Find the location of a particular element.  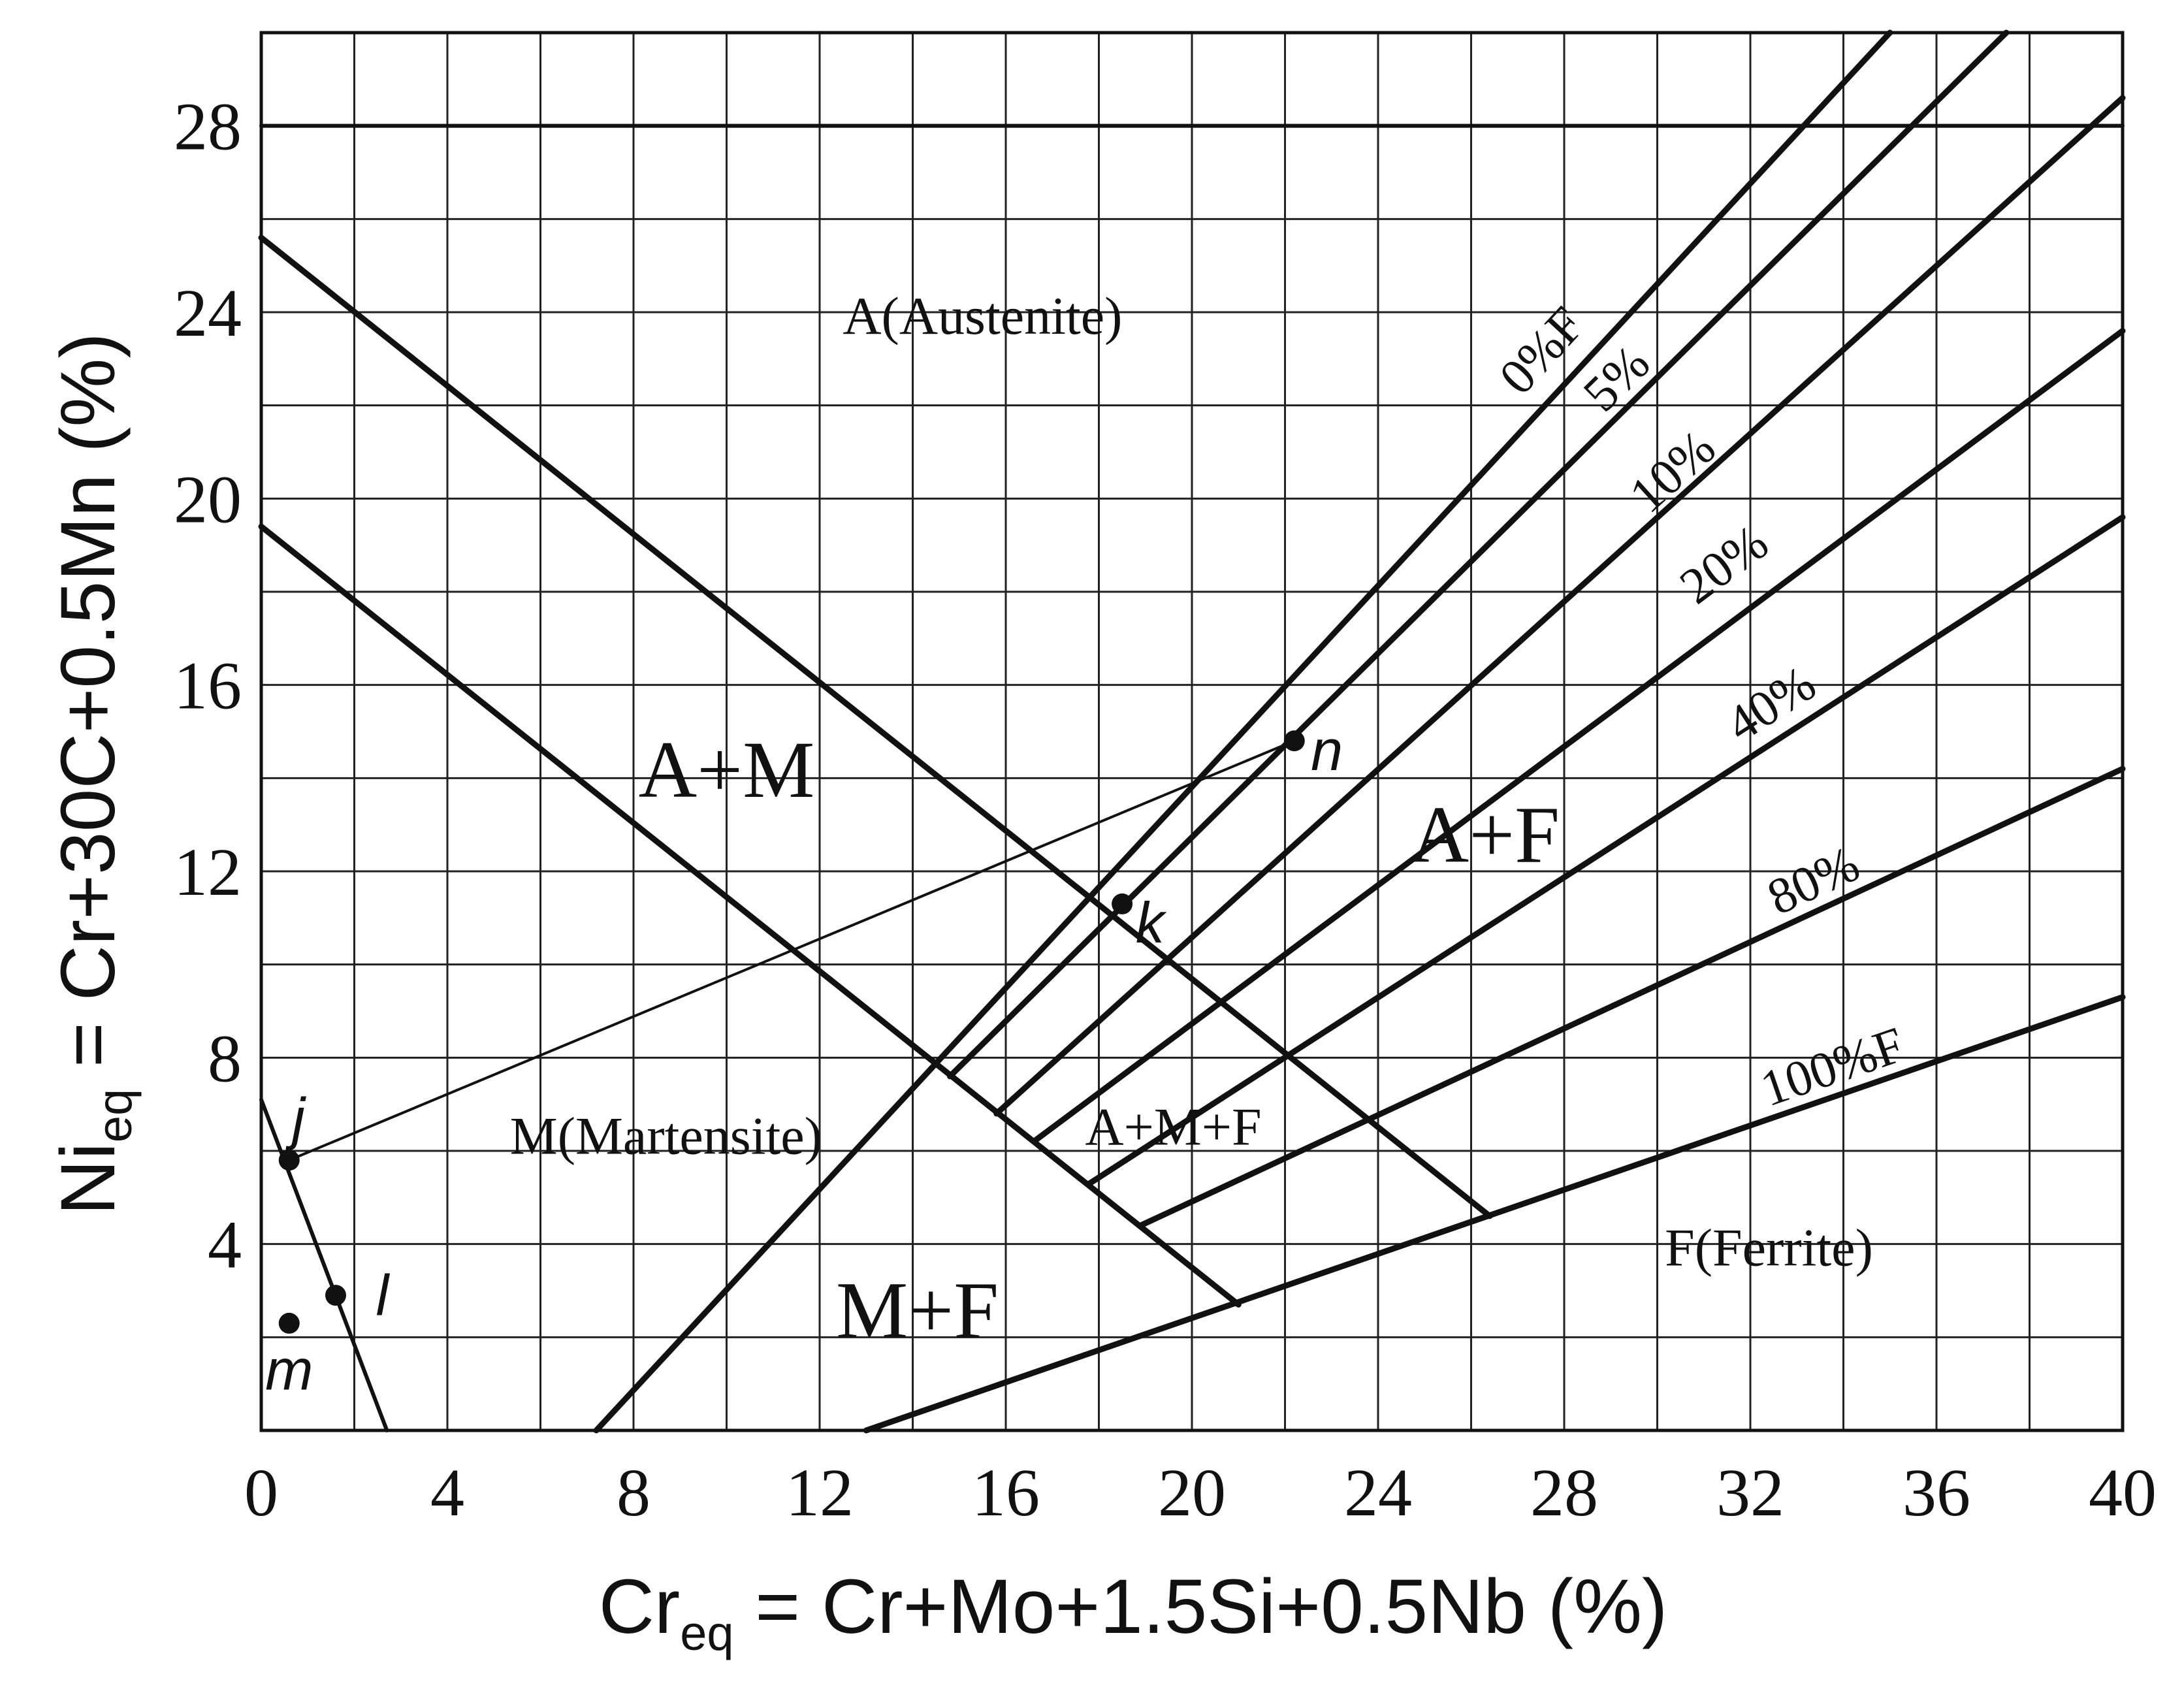

y-tick-label: 24 is located at coordinates (208, 314).